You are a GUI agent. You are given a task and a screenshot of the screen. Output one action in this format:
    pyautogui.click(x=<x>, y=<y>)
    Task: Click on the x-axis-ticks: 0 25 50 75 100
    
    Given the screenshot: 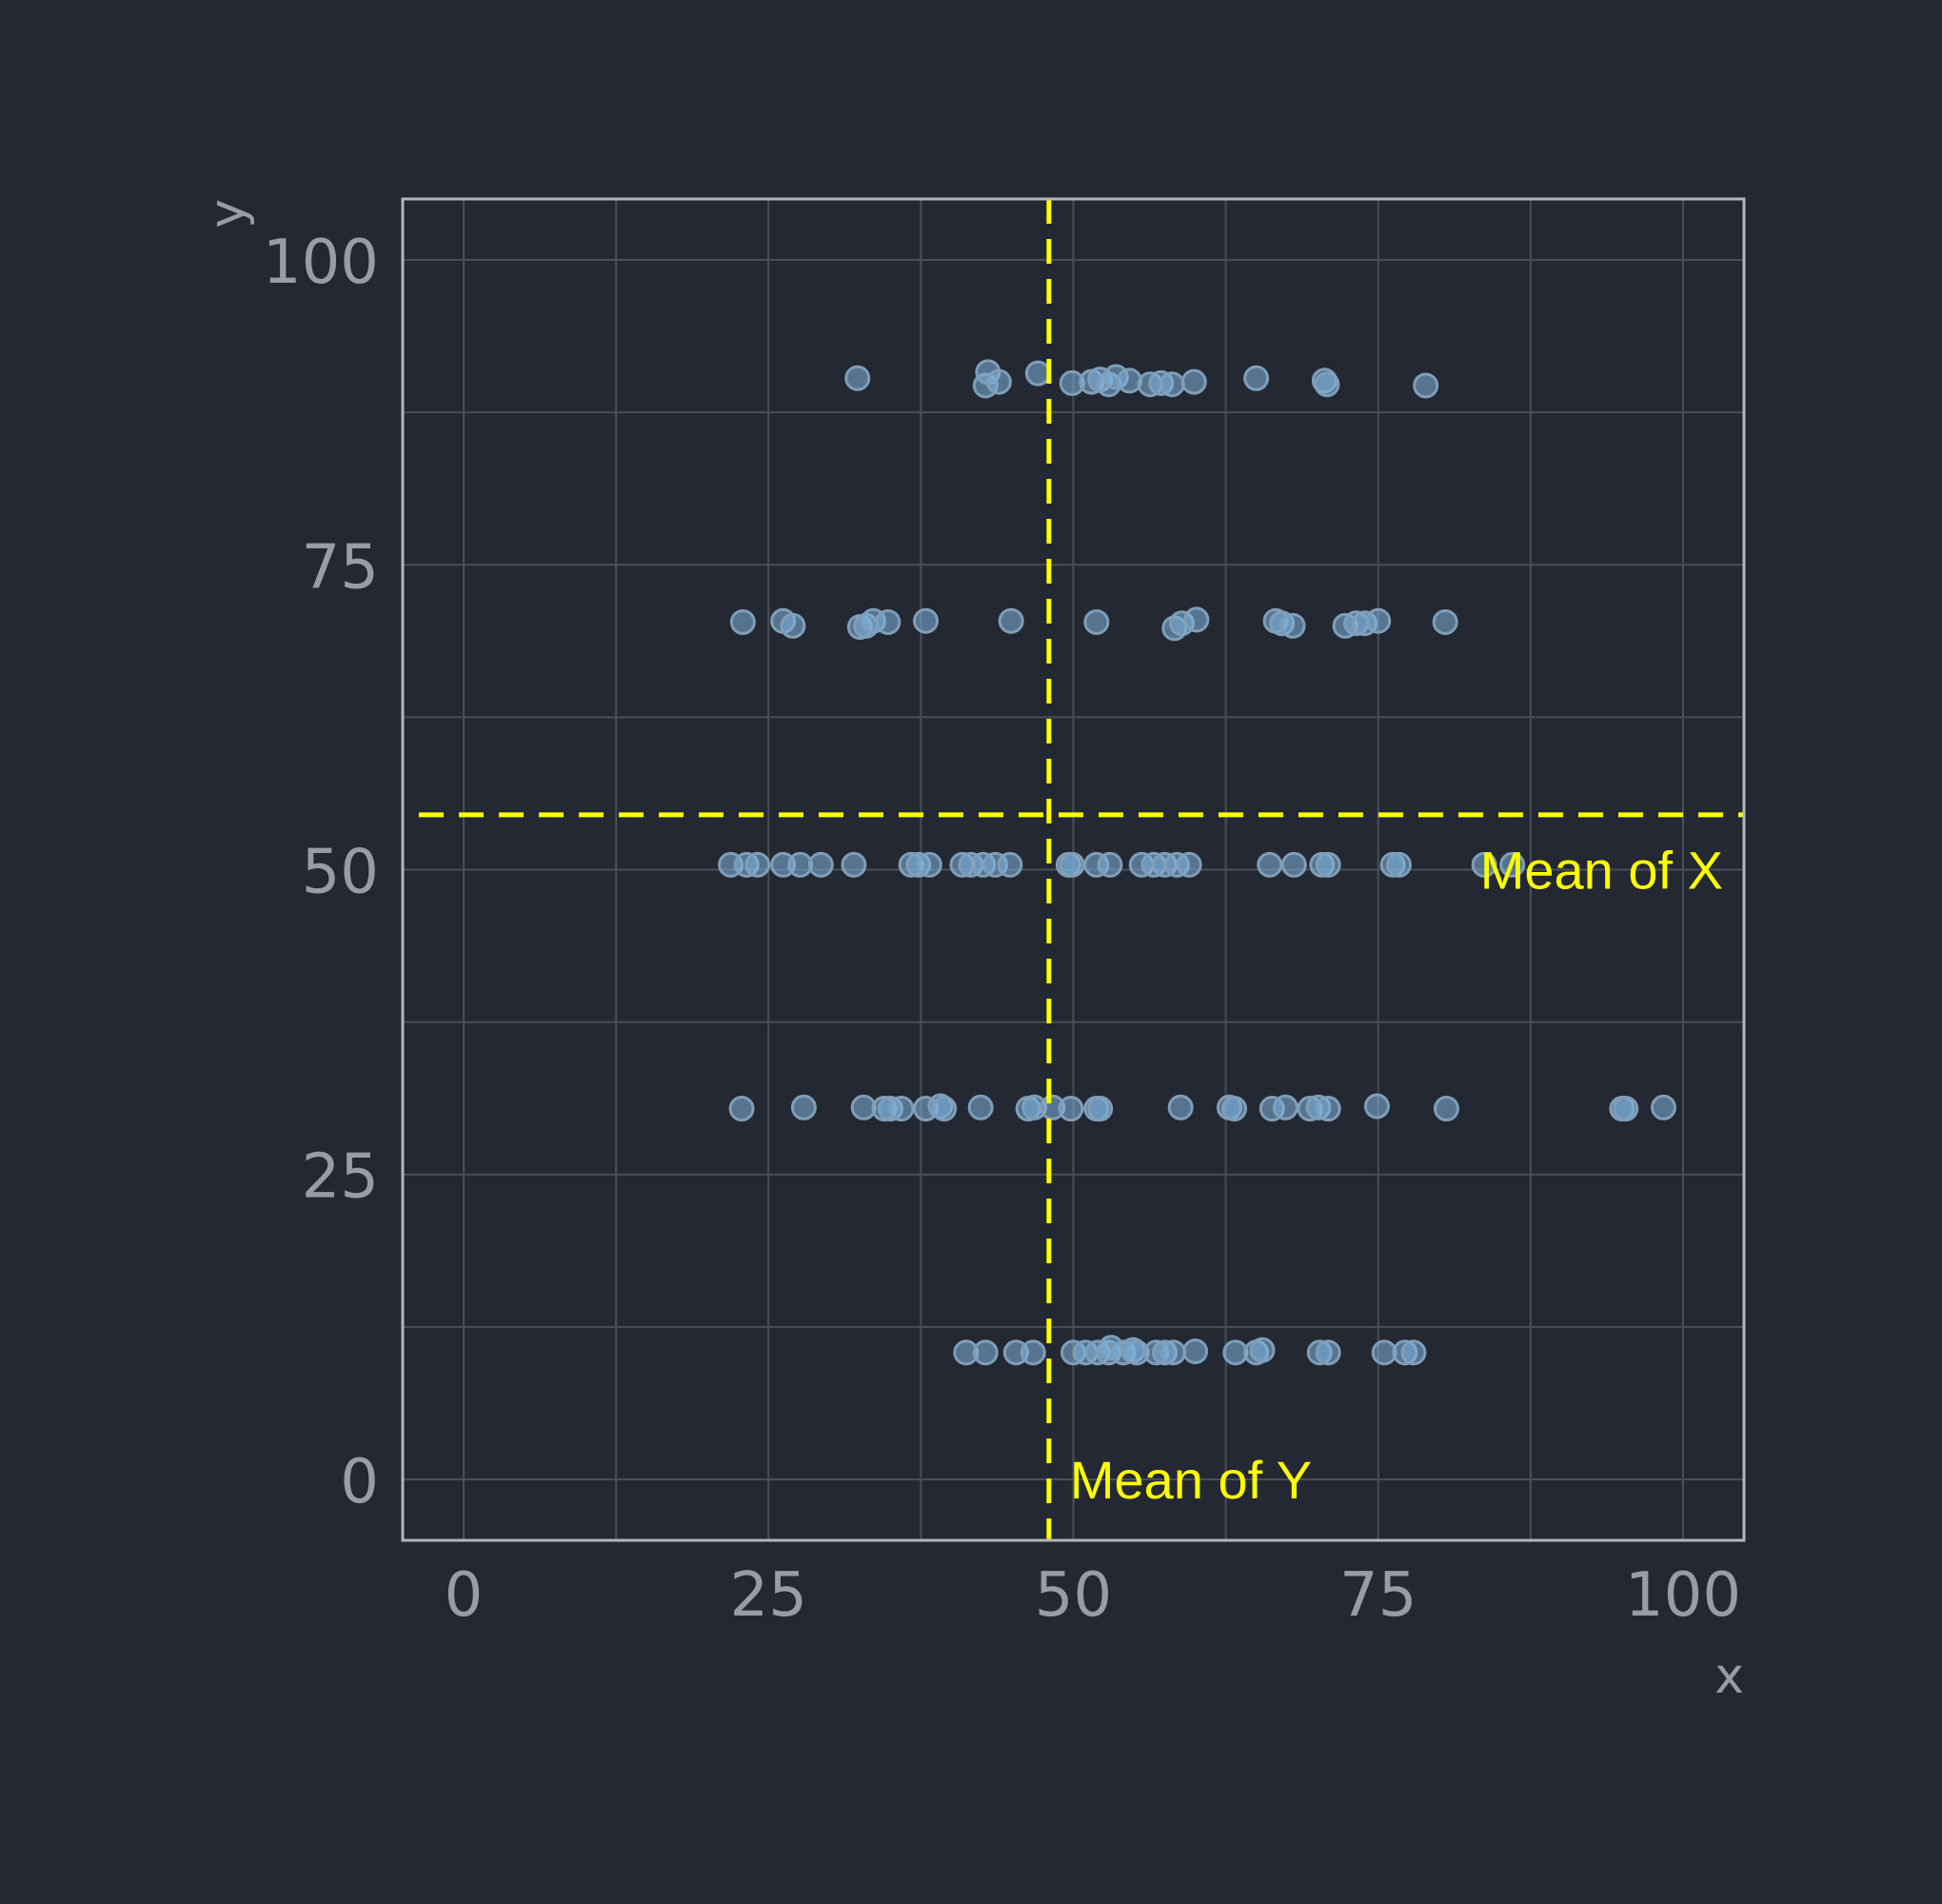 What is the action you would take?
    pyautogui.click(x=1093, y=1595)
    